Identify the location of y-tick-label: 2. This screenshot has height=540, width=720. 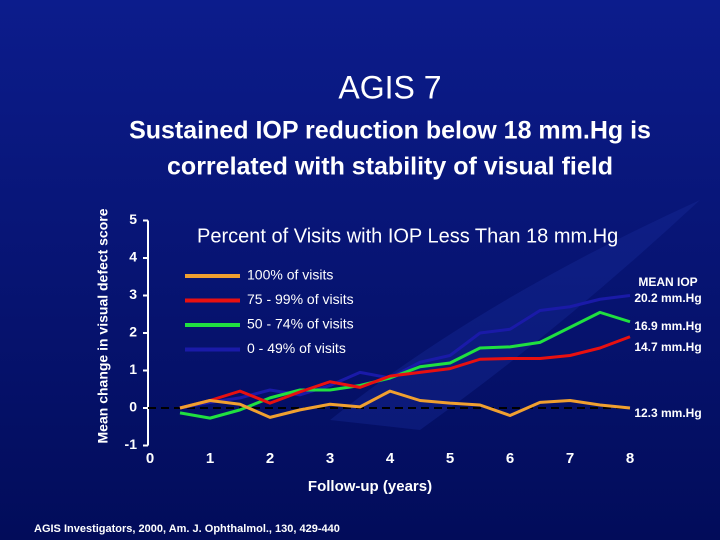
(133, 332).